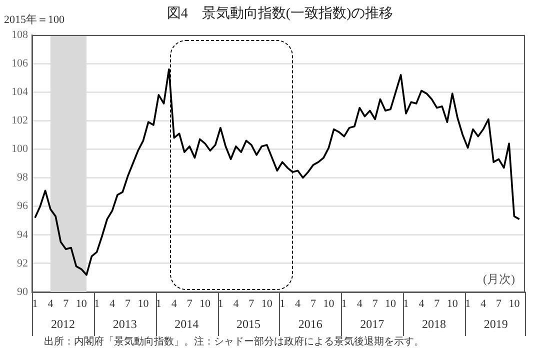 The image size is (534, 350). I want to click on x-axis-title: (月次), so click(499, 279).